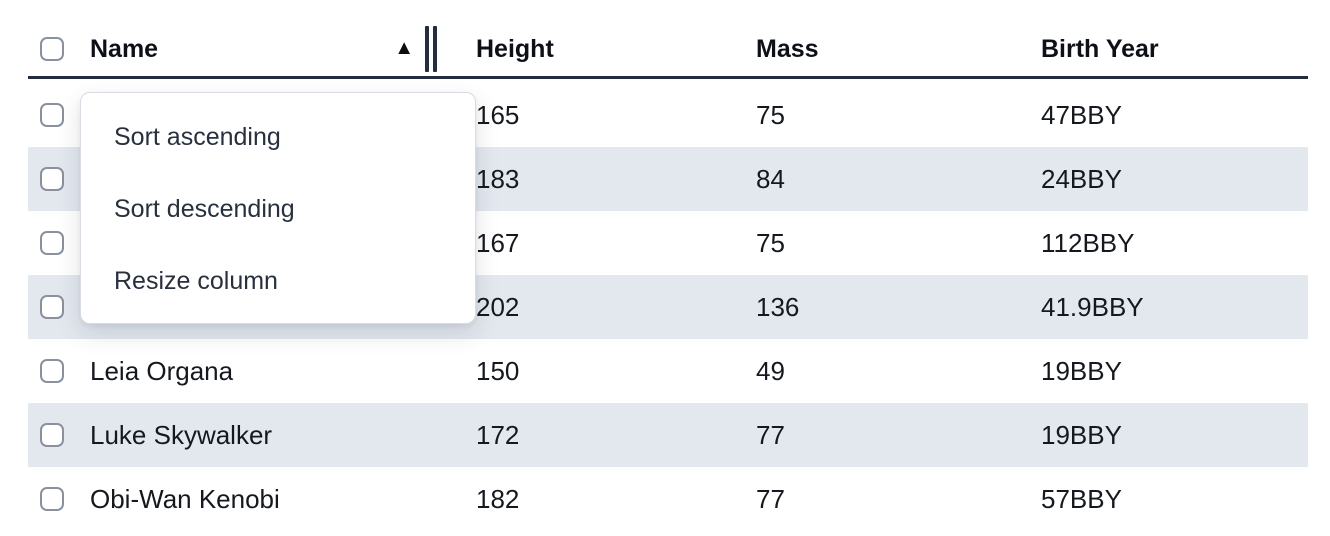  I want to click on table-row: Leia Organa 150 49 19BBY, so click(668, 371).